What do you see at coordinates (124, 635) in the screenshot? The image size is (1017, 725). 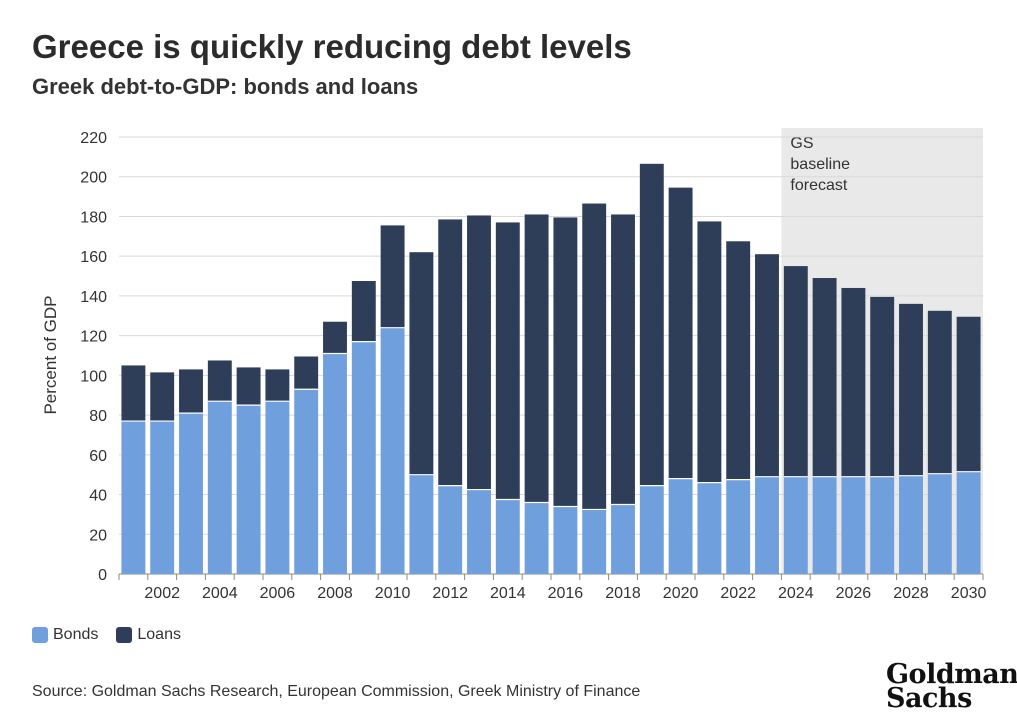 I see `loans-swatch` at bounding box center [124, 635].